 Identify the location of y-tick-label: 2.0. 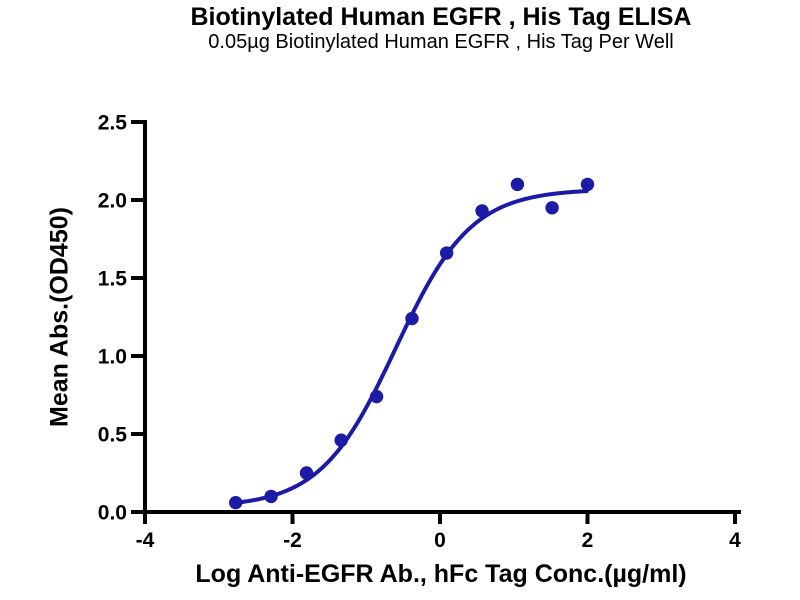
(112, 201).